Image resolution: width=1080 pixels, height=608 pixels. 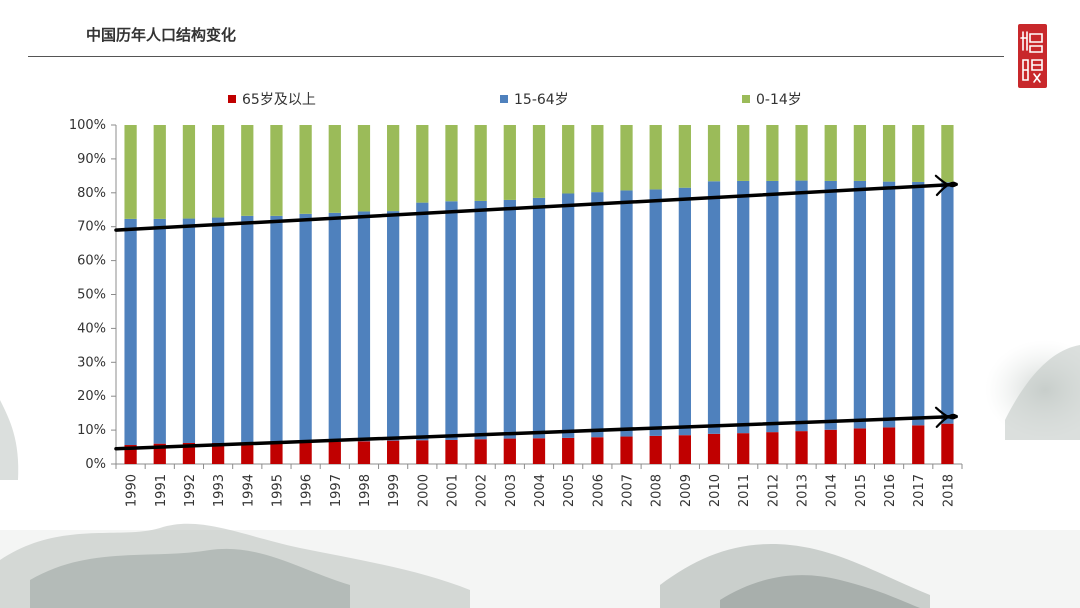 I want to click on x-tick-label-2010: 2010, so click(x=715, y=490).